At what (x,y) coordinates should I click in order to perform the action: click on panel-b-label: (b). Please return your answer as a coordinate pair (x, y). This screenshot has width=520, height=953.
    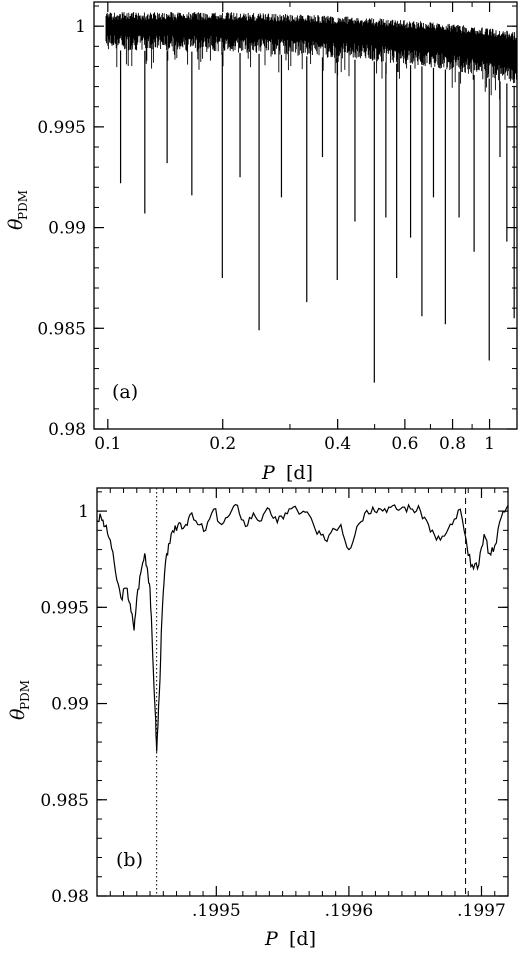
    Looking at the image, I should click on (129, 860).